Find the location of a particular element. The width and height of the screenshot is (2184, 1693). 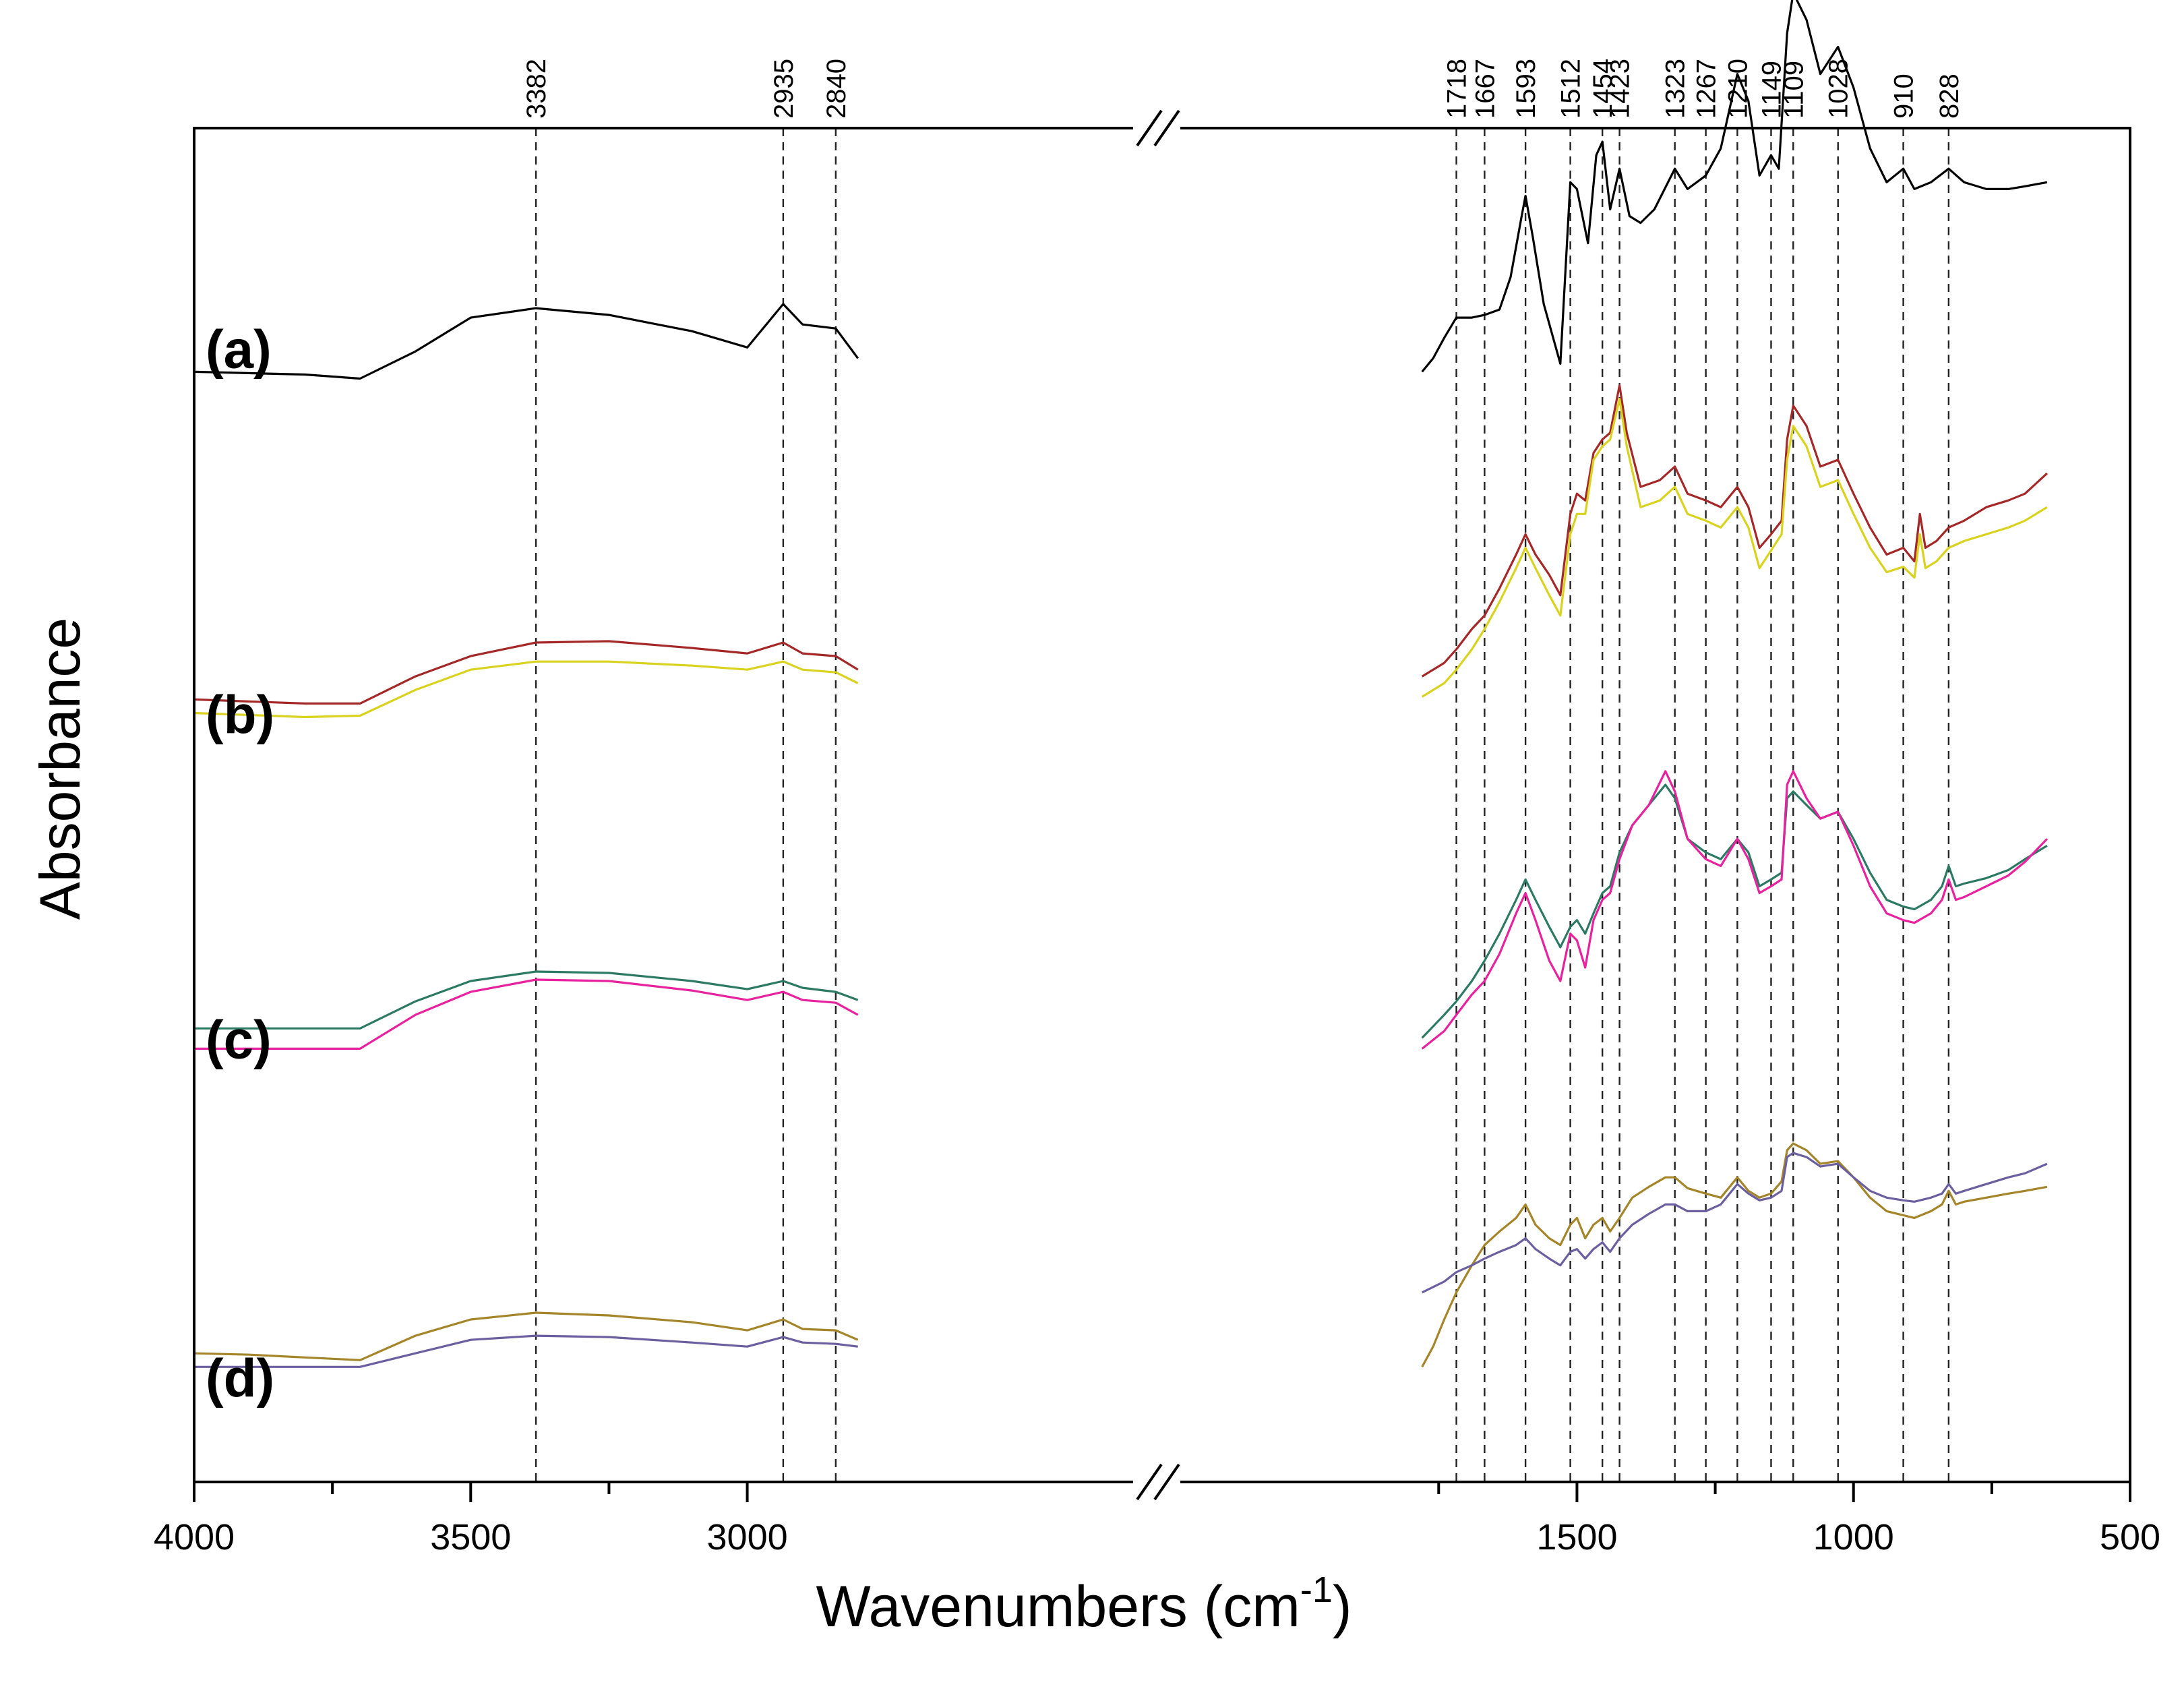

reference-label-2840: 2840 is located at coordinates (836, 89).